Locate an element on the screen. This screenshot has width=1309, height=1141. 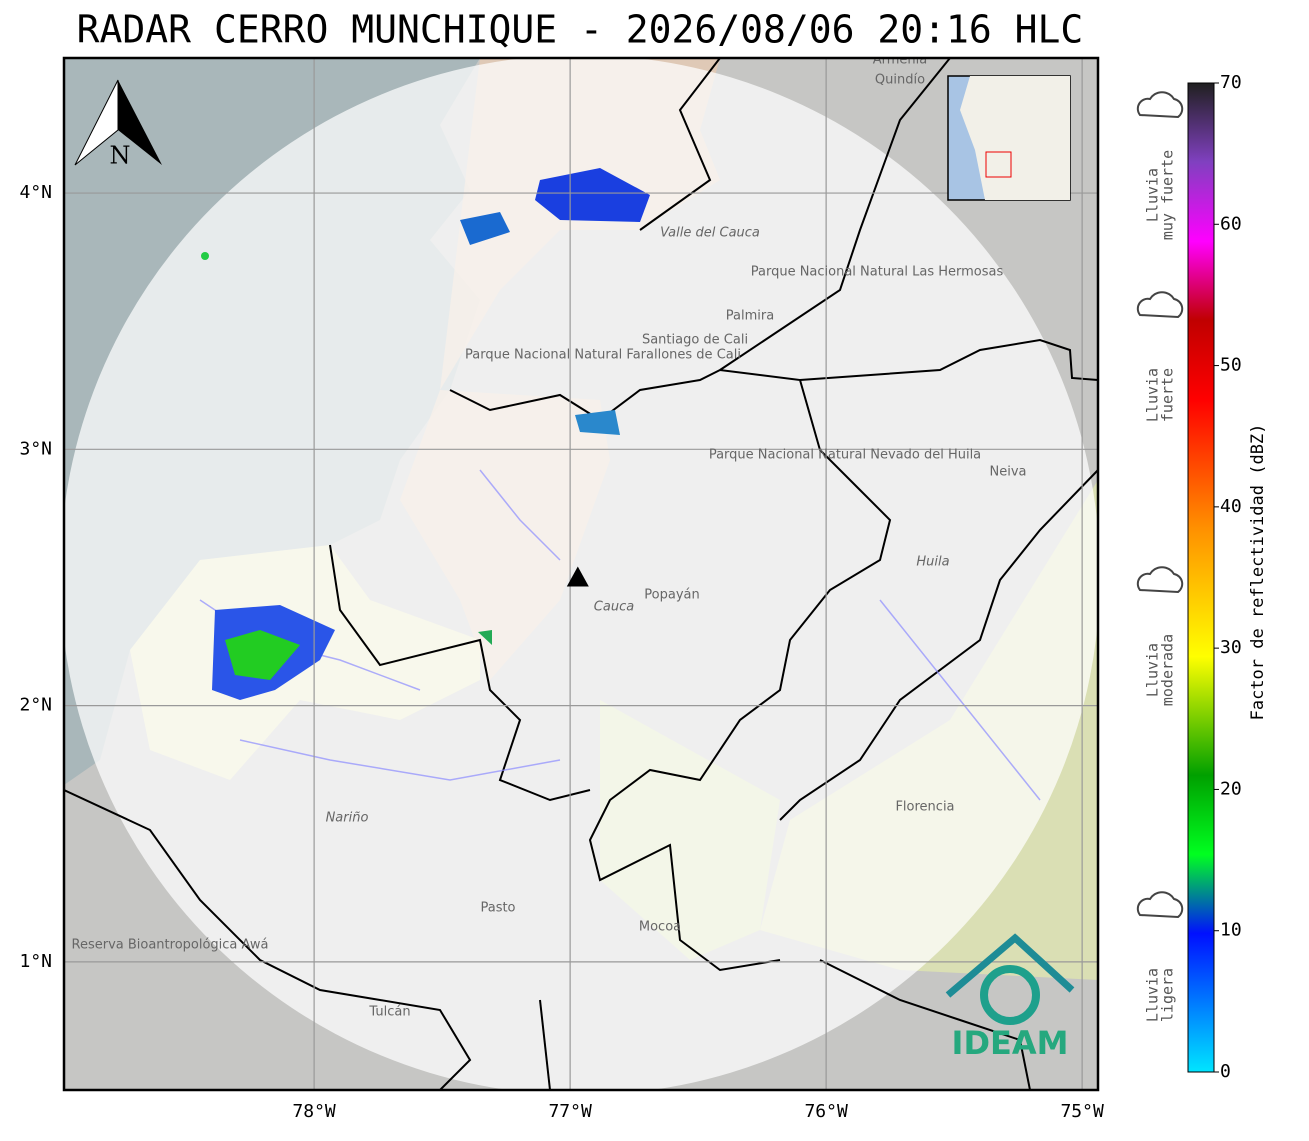
x-tick-label: 76°W is located at coordinates (826, 1111).